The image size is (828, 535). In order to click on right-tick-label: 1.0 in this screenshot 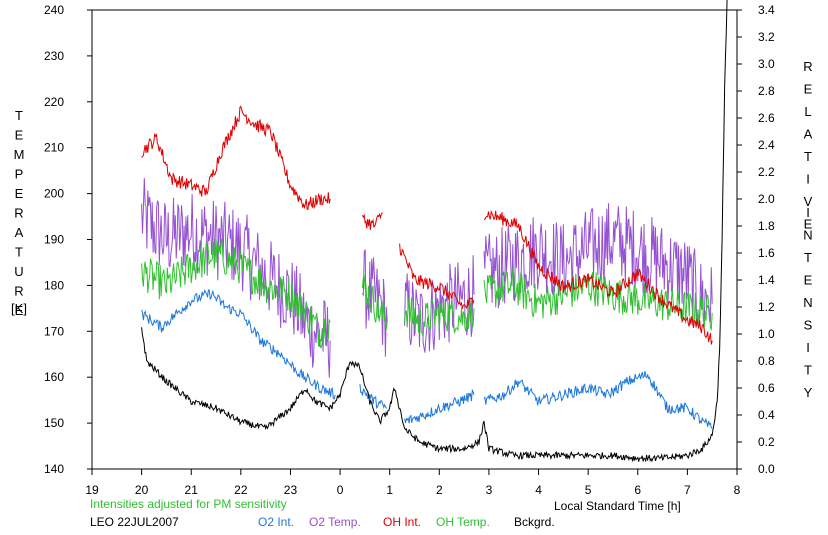, I will do `click(766, 334)`.